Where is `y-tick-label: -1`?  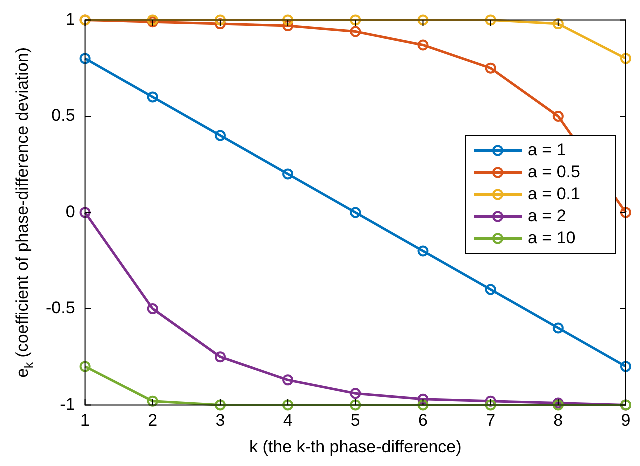
y-tick-label: -1 is located at coordinates (68, 404).